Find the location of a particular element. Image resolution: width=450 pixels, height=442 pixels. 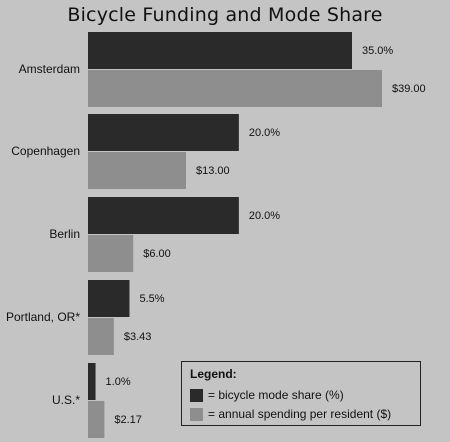

category-label: Berlin is located at coordinates (64, 234).